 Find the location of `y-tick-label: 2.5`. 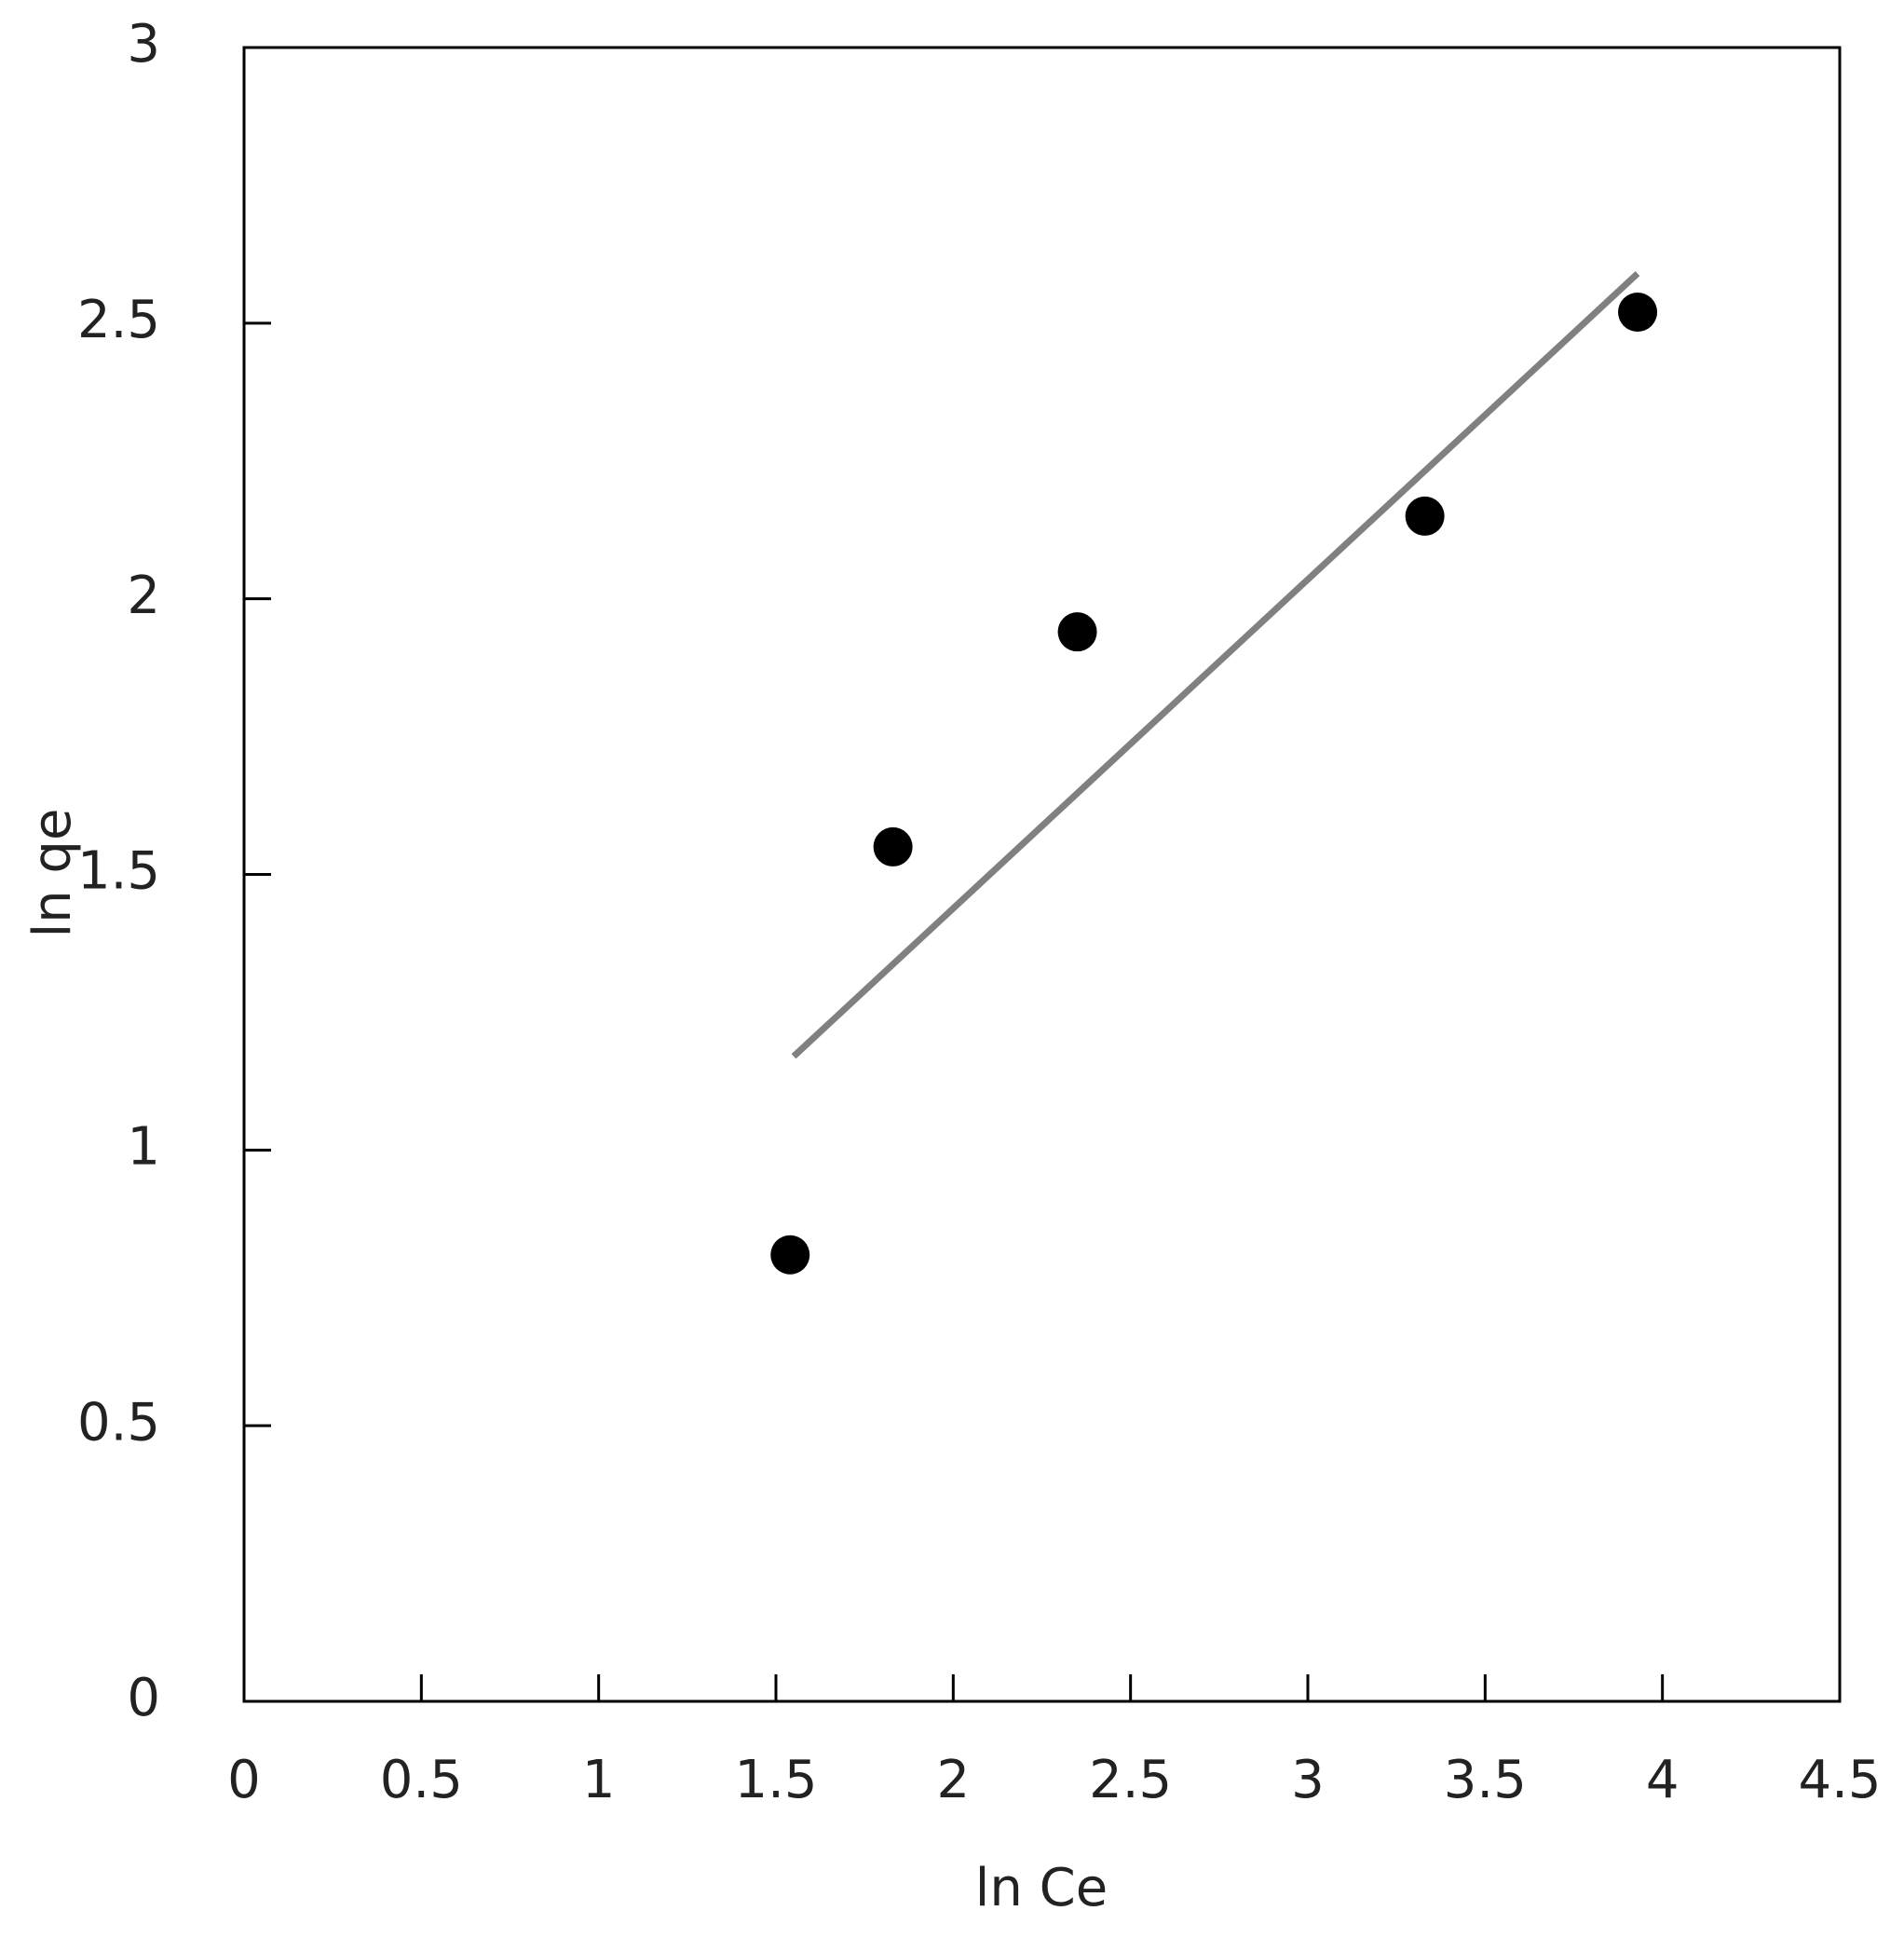

y-tick-label: 2.5 is located at coordinates (118, 320).